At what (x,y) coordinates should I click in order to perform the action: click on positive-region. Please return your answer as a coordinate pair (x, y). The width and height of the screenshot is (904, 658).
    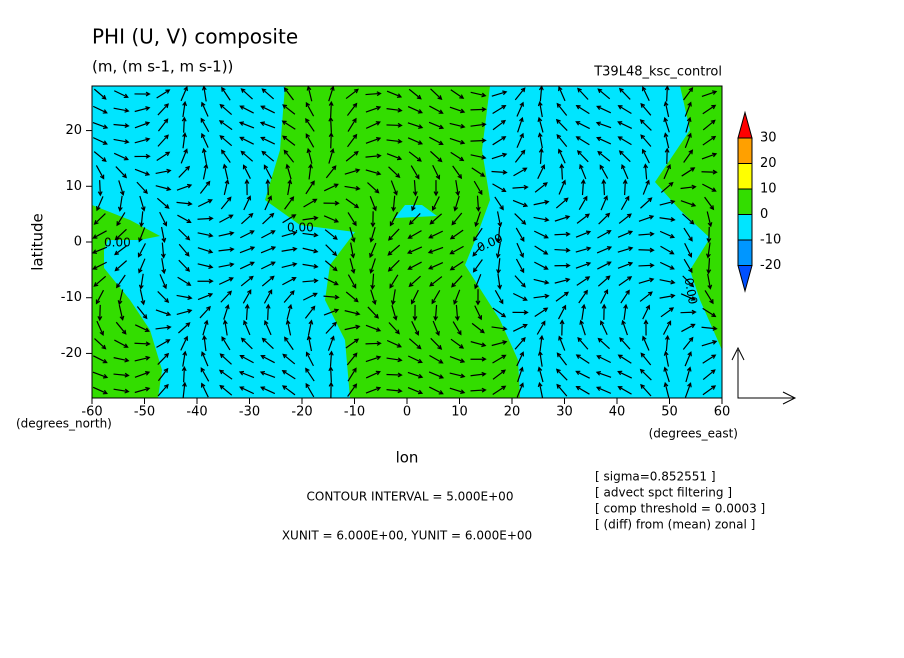
    Looking at the image, I should click on (688, 218).